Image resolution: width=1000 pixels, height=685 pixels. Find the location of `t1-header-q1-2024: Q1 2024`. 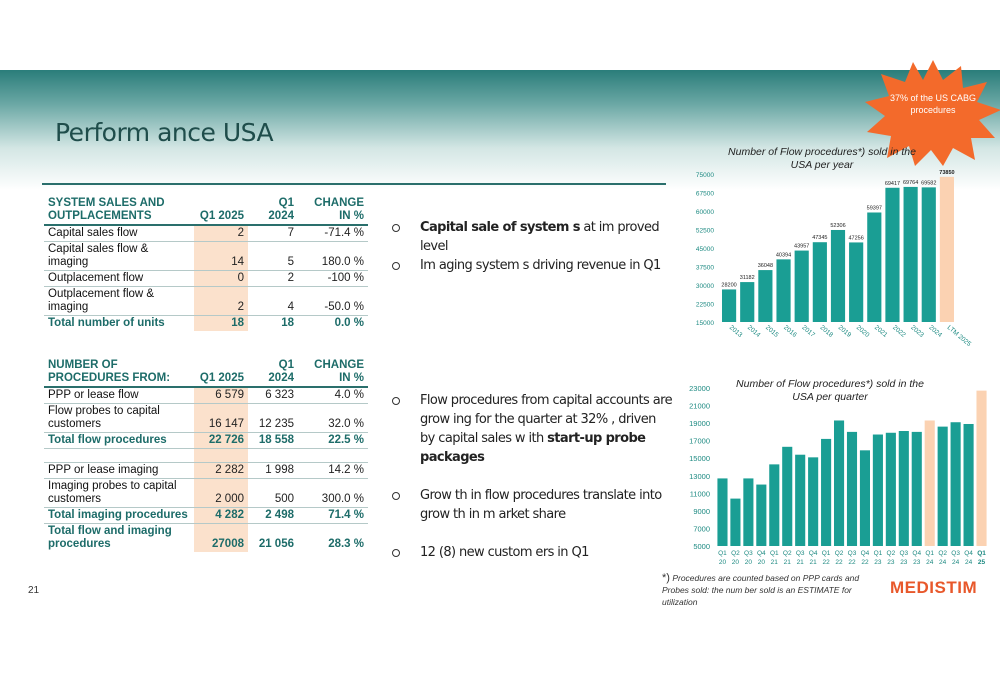

t1-header-q1-2024: Q1 2024 is located at coordinates (273, 211).